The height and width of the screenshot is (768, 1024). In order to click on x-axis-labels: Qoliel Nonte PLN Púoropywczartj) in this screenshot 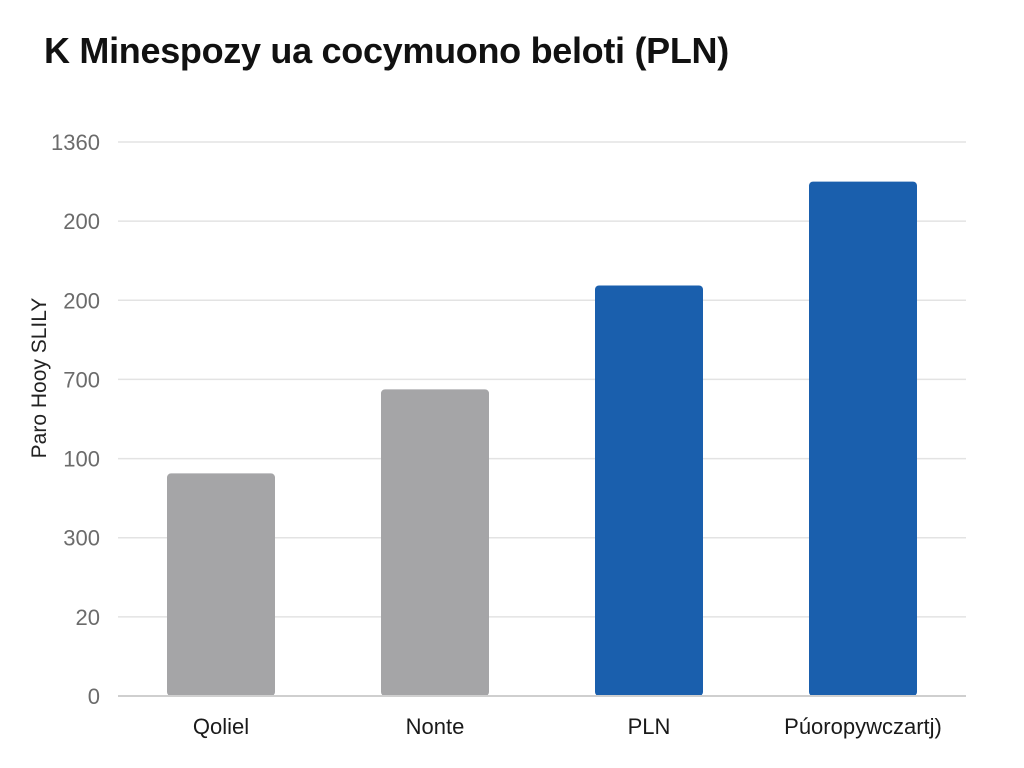, I will do `click(567, 726)`.